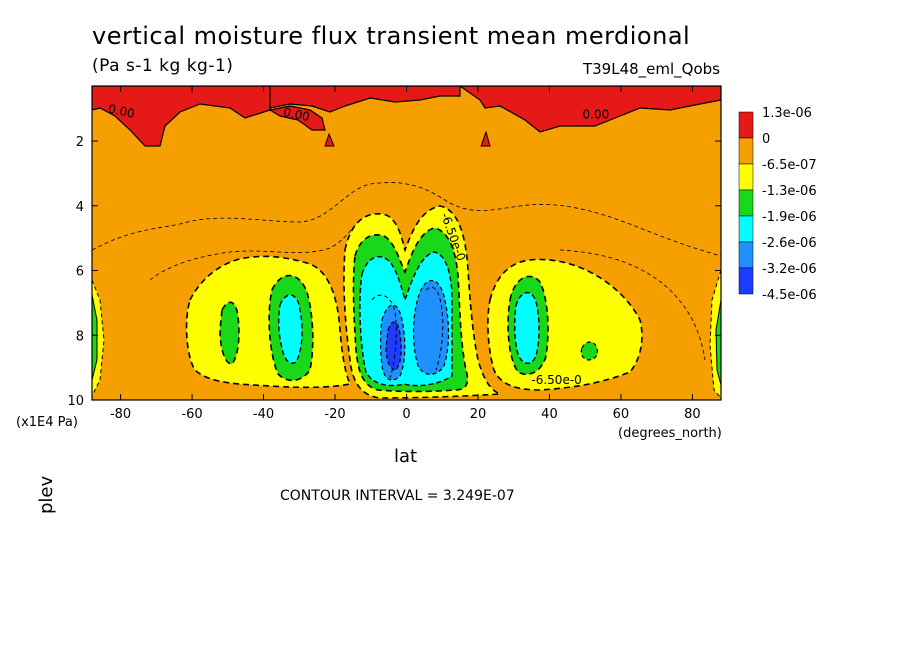 This screenshot has width=904, height=654. What do you see at coordinates (556, 380) in the screenshot?
I see `contour-label: -6.50e-0` at bounding box center [556, 380].